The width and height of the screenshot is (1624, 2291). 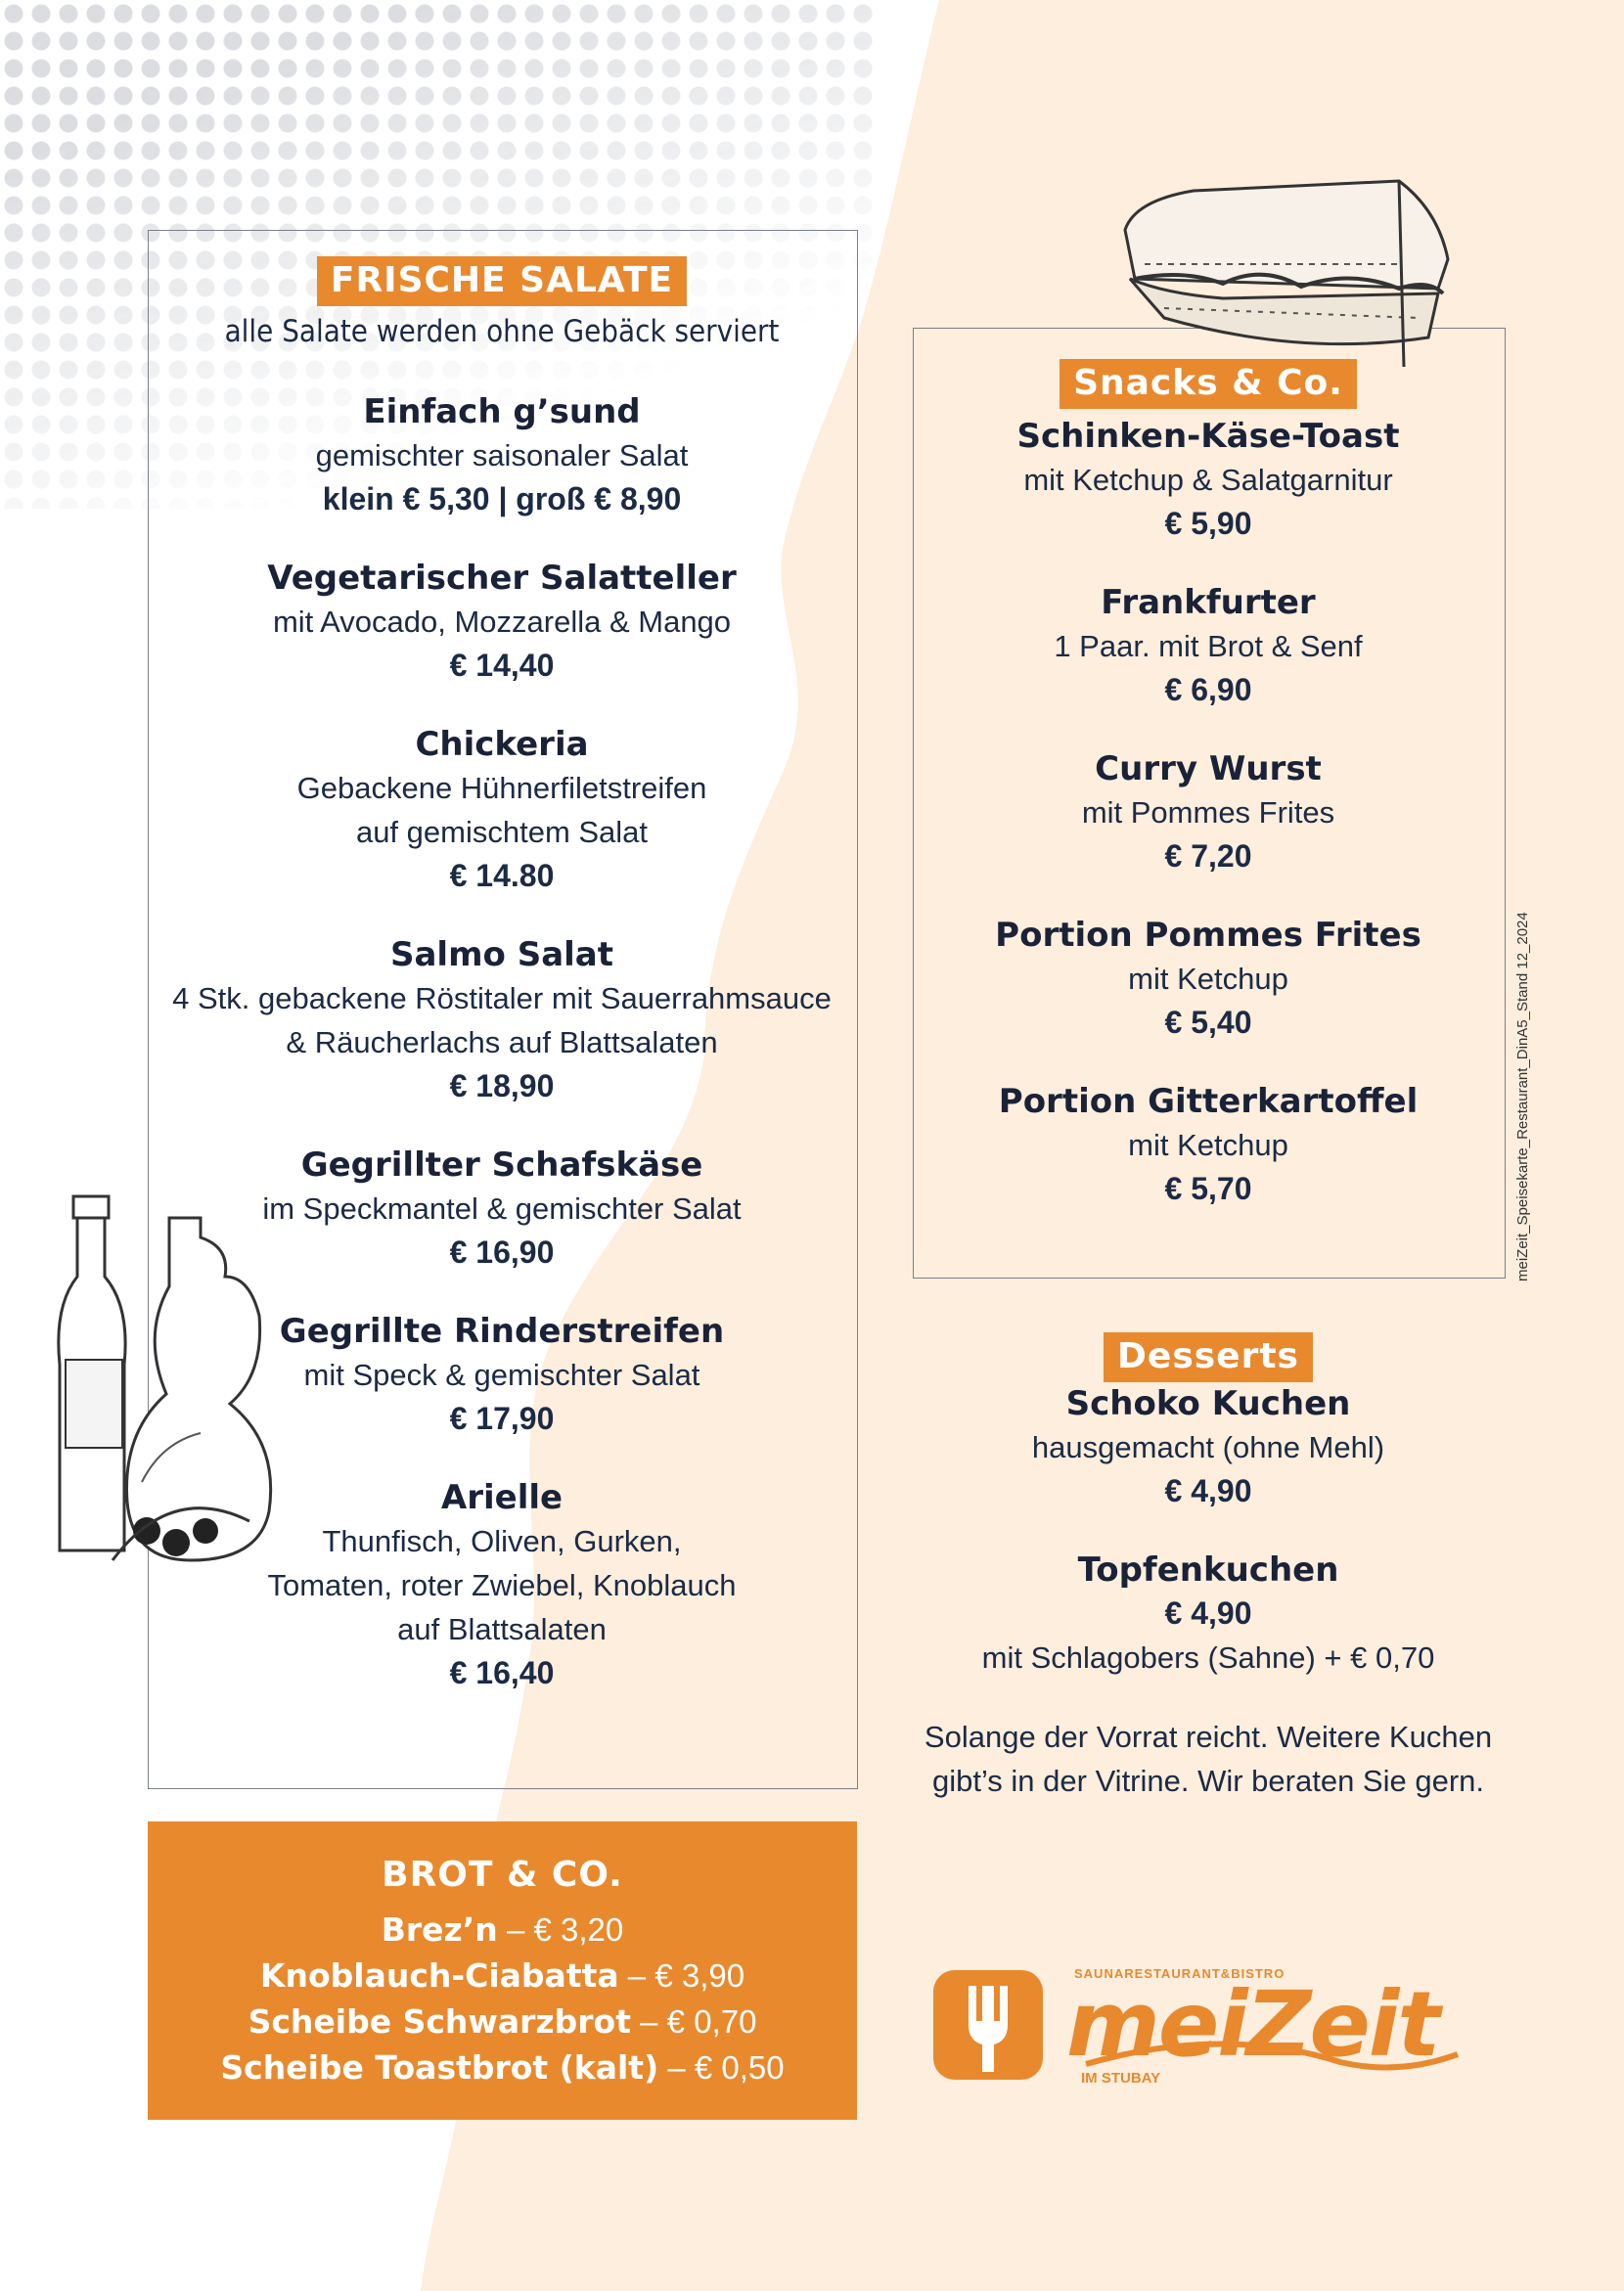 I want to click on snack-item-name: Portion Gitterkartoffel, so click(x=1208, y=1101).